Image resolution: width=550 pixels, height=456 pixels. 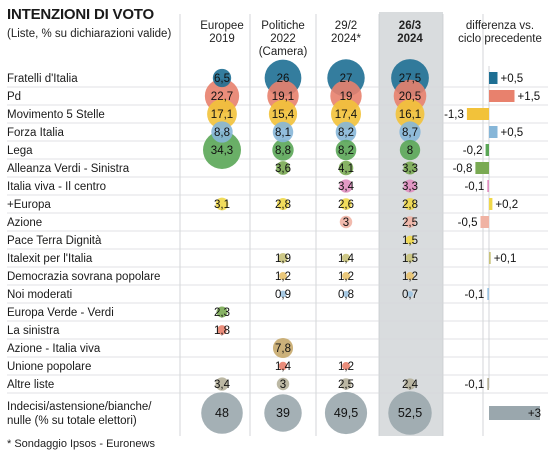 What do you see at coordinates (410, 79) in the screenshot?
I see `value-label: 27,5` at bounding box center [410, 79].